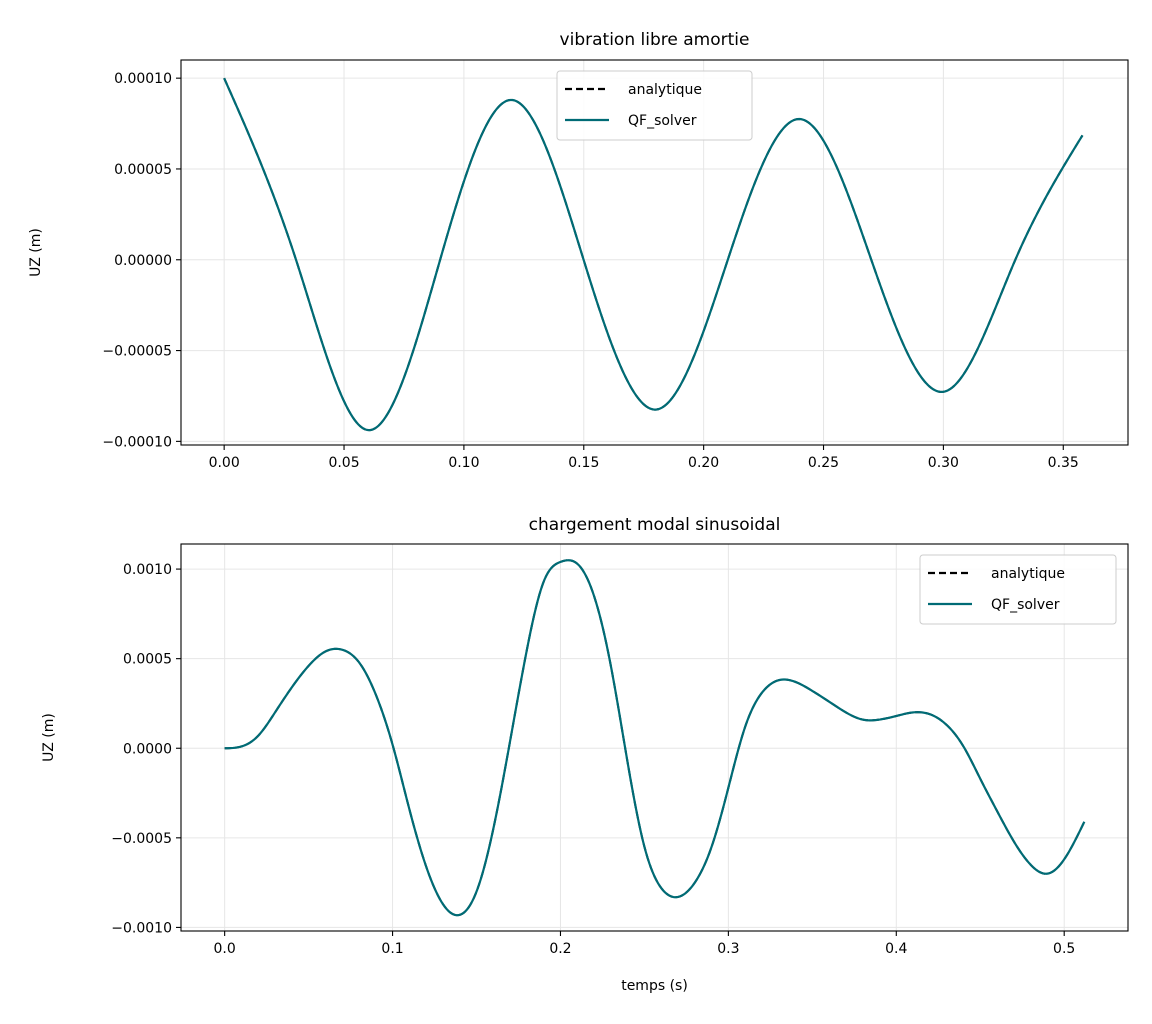  I want to click on x-axis-label: temps (s), so click(654, 986).